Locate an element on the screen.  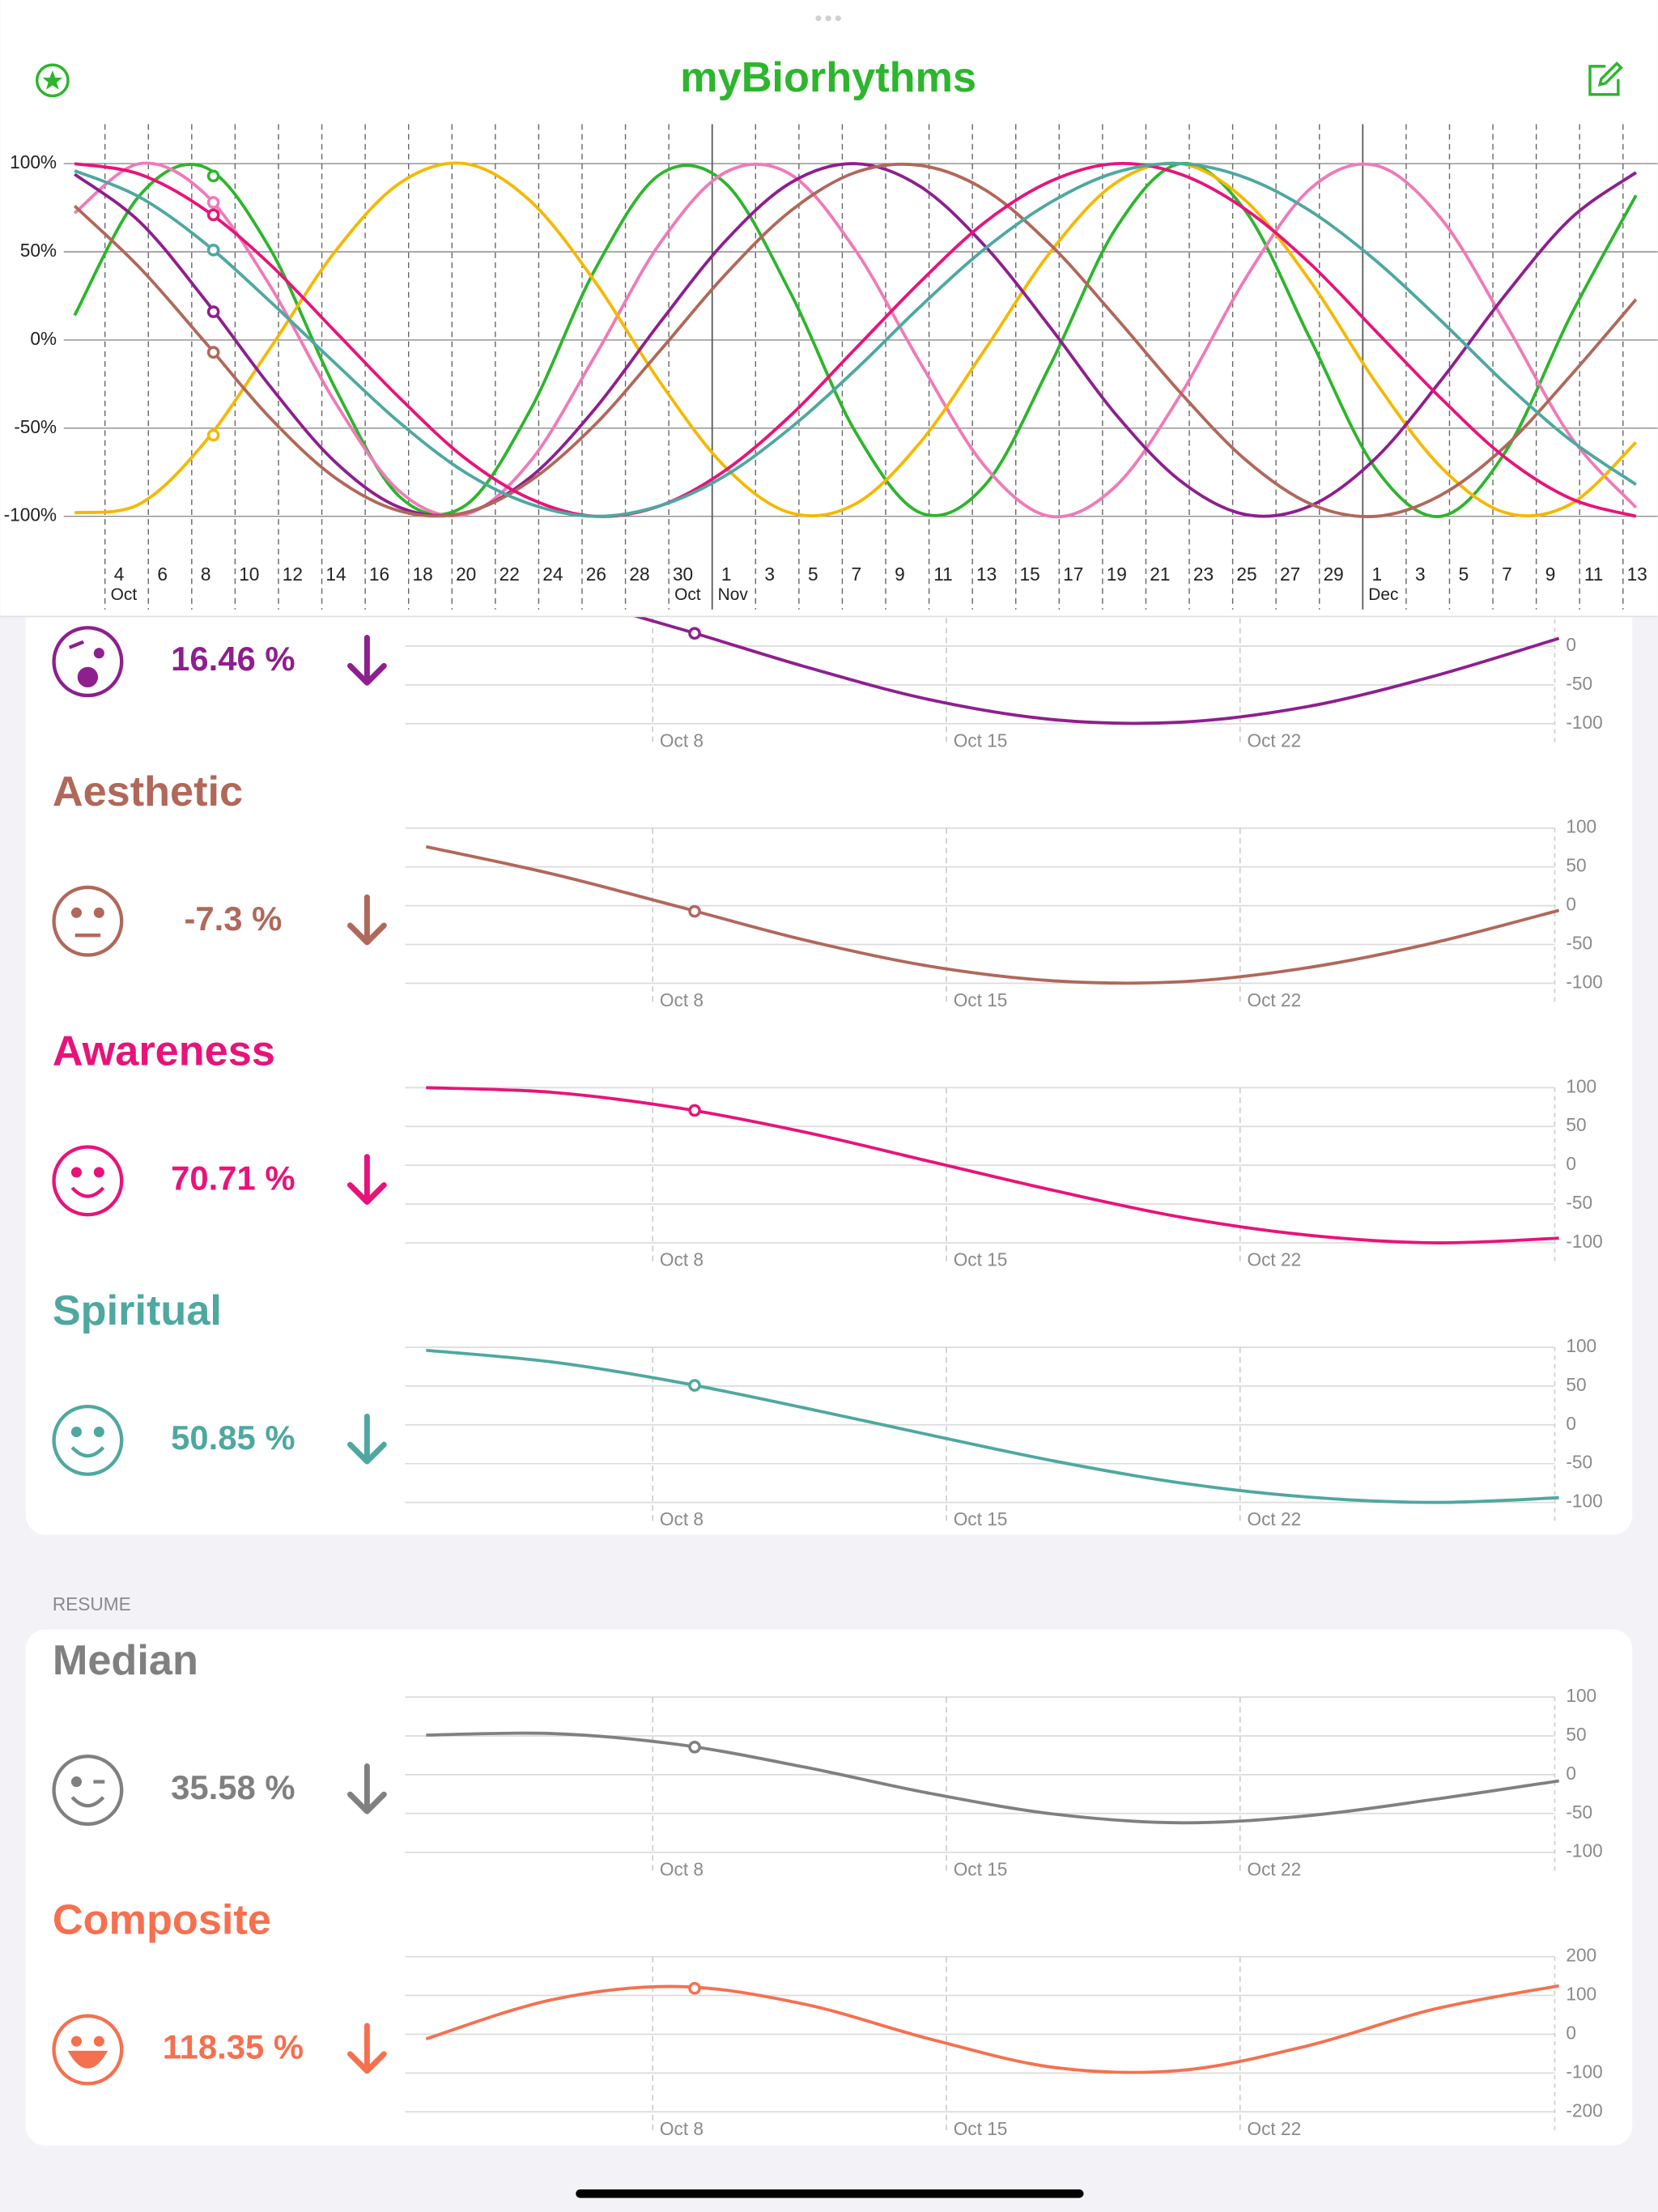
x-tick-label: 24 is located at coordinates (552, 574).